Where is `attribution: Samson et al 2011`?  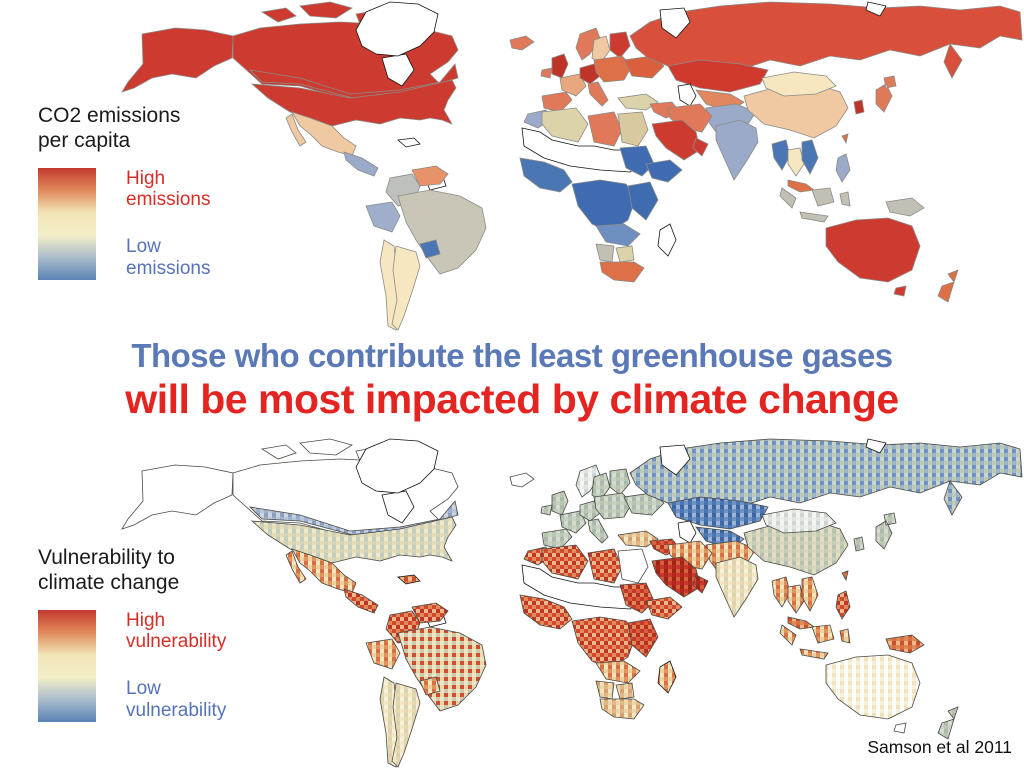 attribution: Samson et al 2011 is located at coordinates (939, 747).